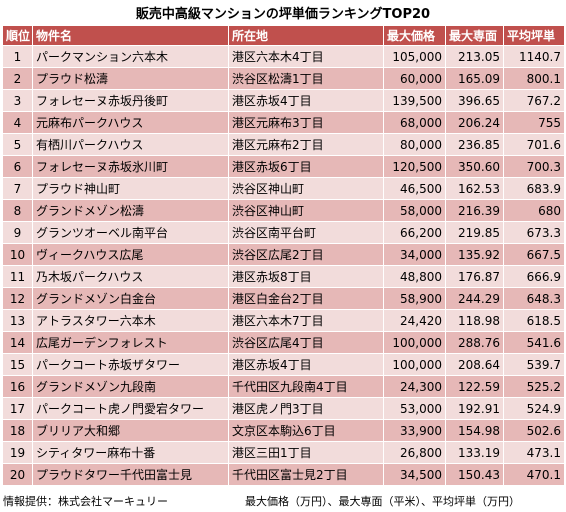 Image resolution: width=566 pixels, height=512 pixels. Describe the element at coordinates (534, 56) in the screenshot. I see `table-cell: 1140.7` at that location.